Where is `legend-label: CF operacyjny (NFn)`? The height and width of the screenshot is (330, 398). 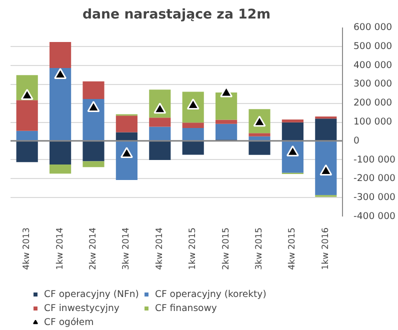 legend-label: CF operacyjny (NFn) is located at coordinates (91, 294).